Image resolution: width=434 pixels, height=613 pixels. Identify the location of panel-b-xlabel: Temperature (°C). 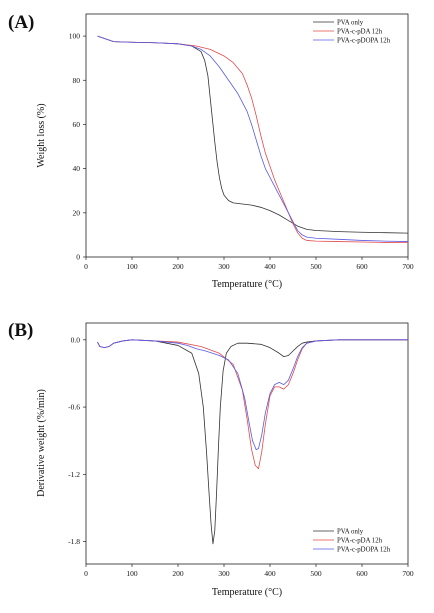
(247, 592).